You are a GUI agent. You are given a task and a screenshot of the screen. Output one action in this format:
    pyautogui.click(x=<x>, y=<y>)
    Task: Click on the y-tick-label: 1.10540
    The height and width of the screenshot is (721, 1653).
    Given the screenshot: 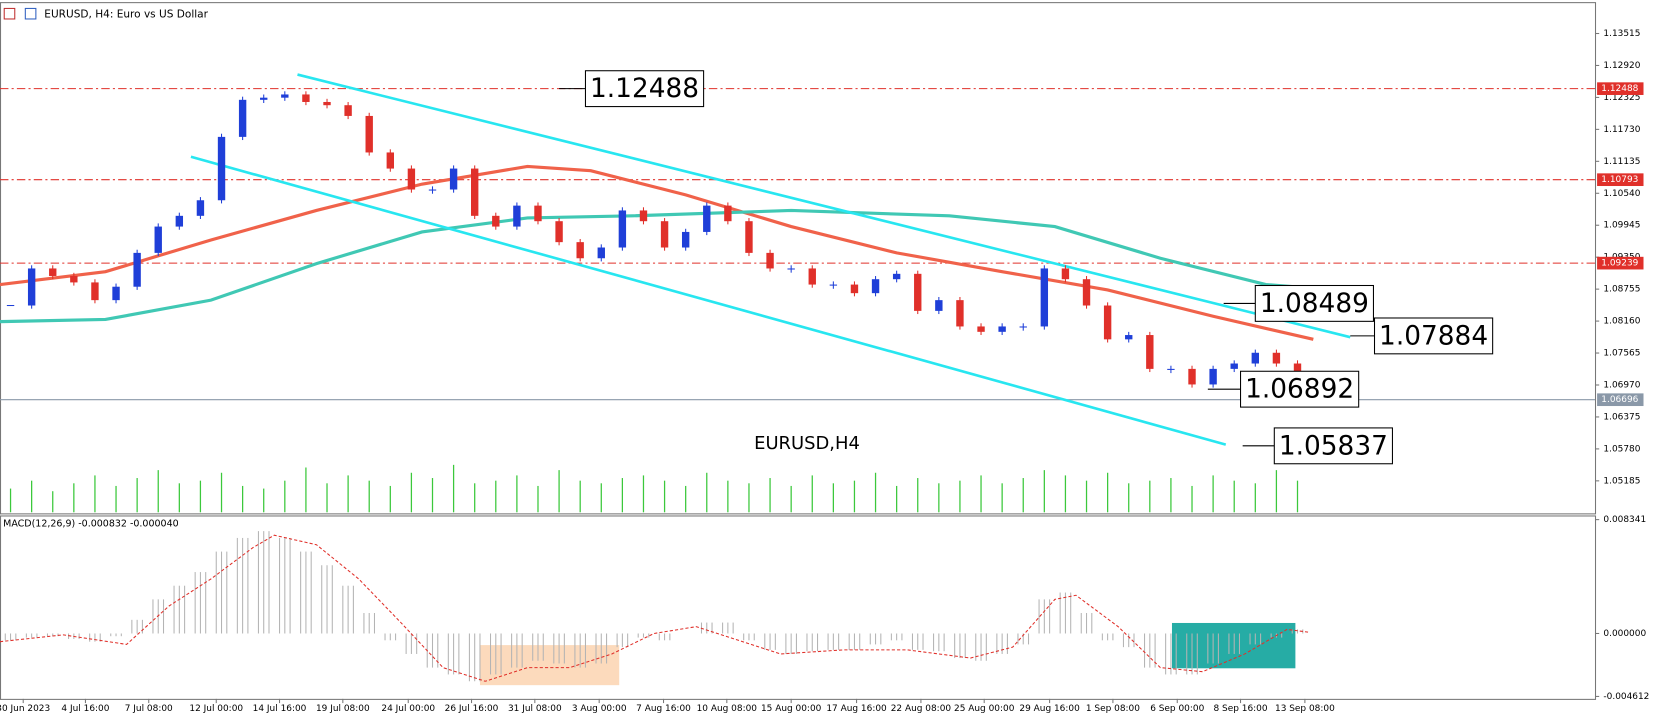 What is the action you would take?
    pyautogui.click(x=1621, y=194)
    